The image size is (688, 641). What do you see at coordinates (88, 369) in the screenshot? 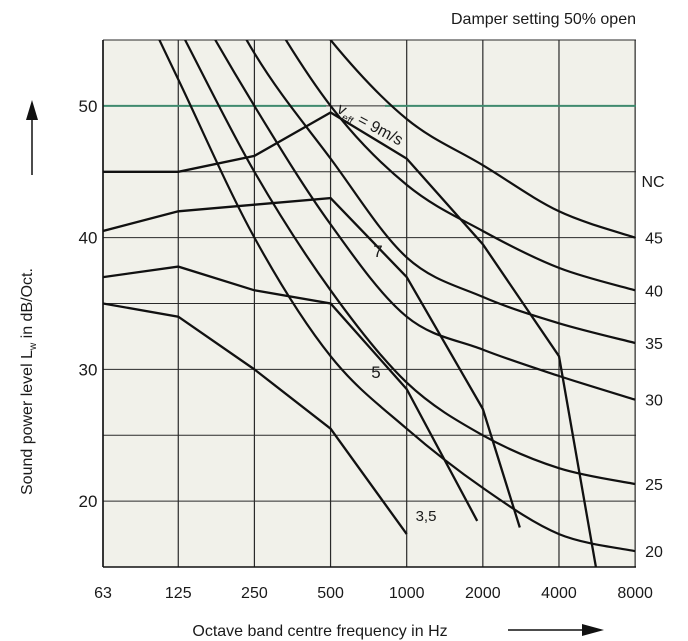
I see `y-tick-label: 30` at bounding box center [88, 369].